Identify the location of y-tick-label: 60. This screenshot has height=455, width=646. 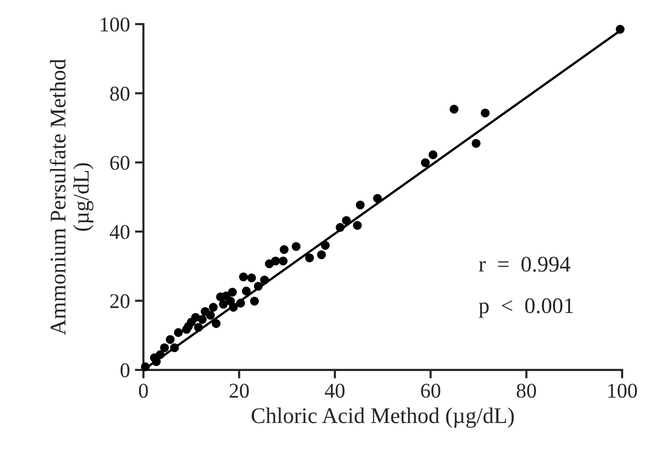
(120, 163).